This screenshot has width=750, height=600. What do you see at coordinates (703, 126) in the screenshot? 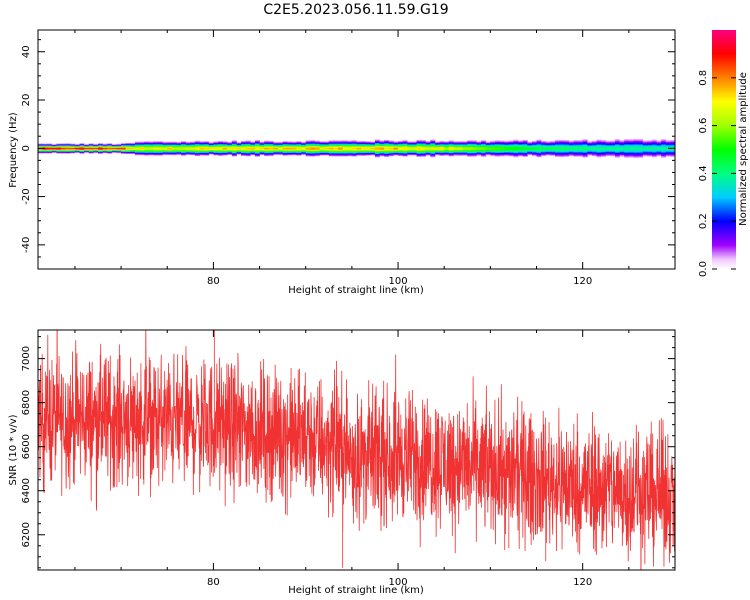
I see `svg-text: 0.6` at bounding box center [703, 126].